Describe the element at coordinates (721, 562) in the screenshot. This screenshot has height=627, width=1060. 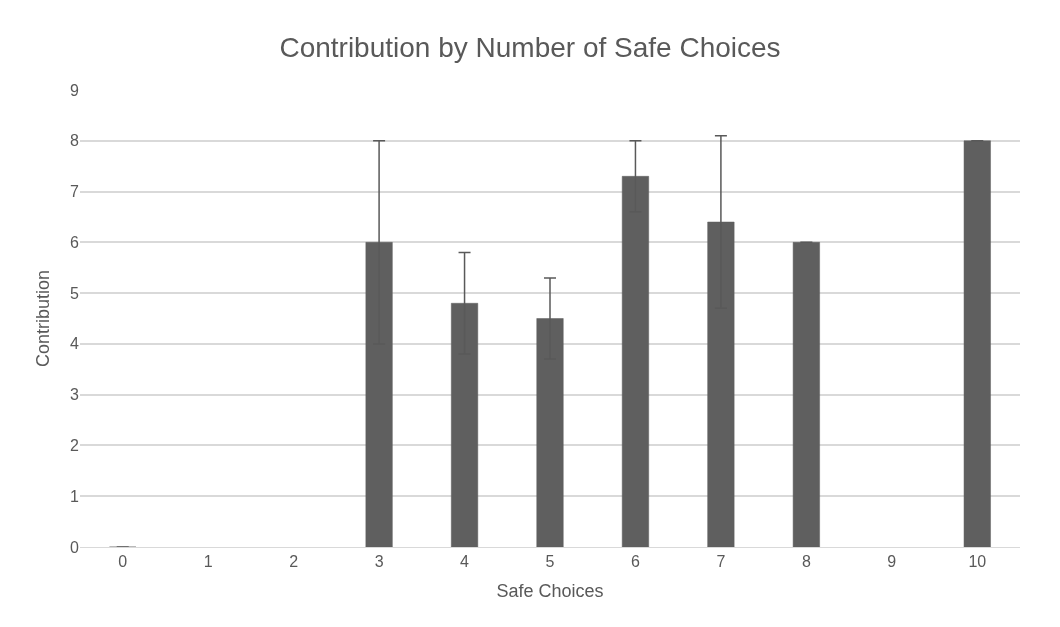
I see `x-tick-label: 7` at that location.